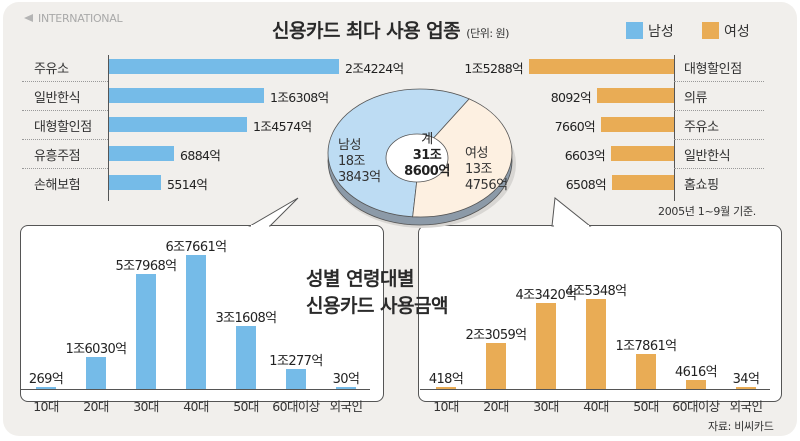 The width and height of the screenshot is (800, 441). What do you see at coordinates (80, 18) in the screenshot?
I see `kicker-text: INTERNATIONAL` at bounding box center [80, 18].